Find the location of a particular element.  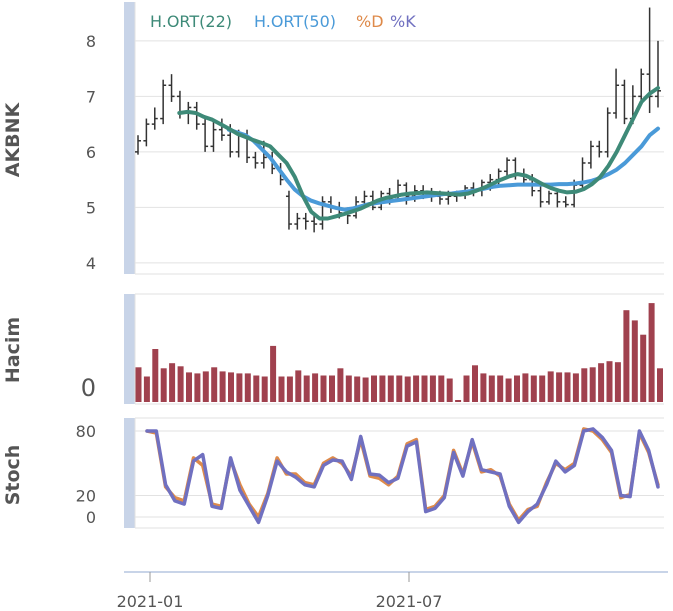

volume-panel-band is located at coordinates (129, 349).